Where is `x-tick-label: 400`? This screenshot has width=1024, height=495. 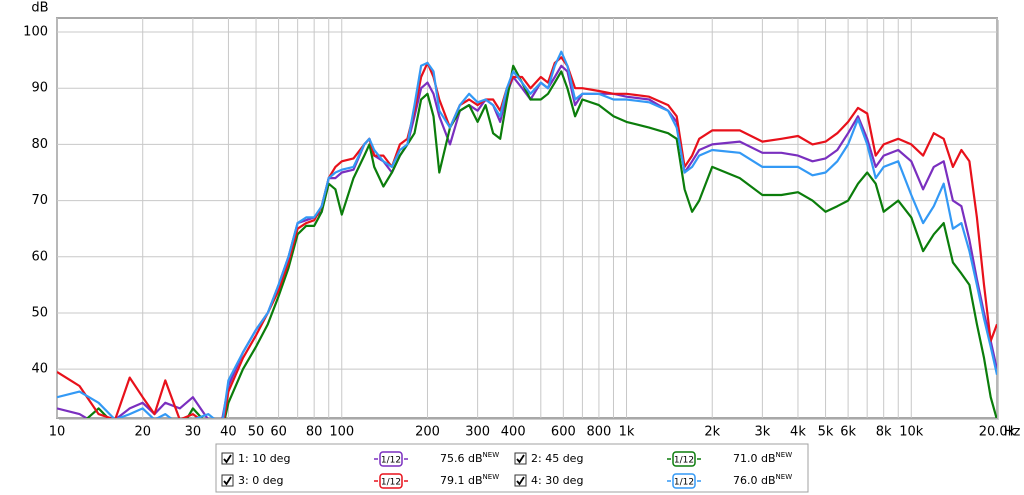
x-tick-label: 400 is located at coordinates (513, 432).